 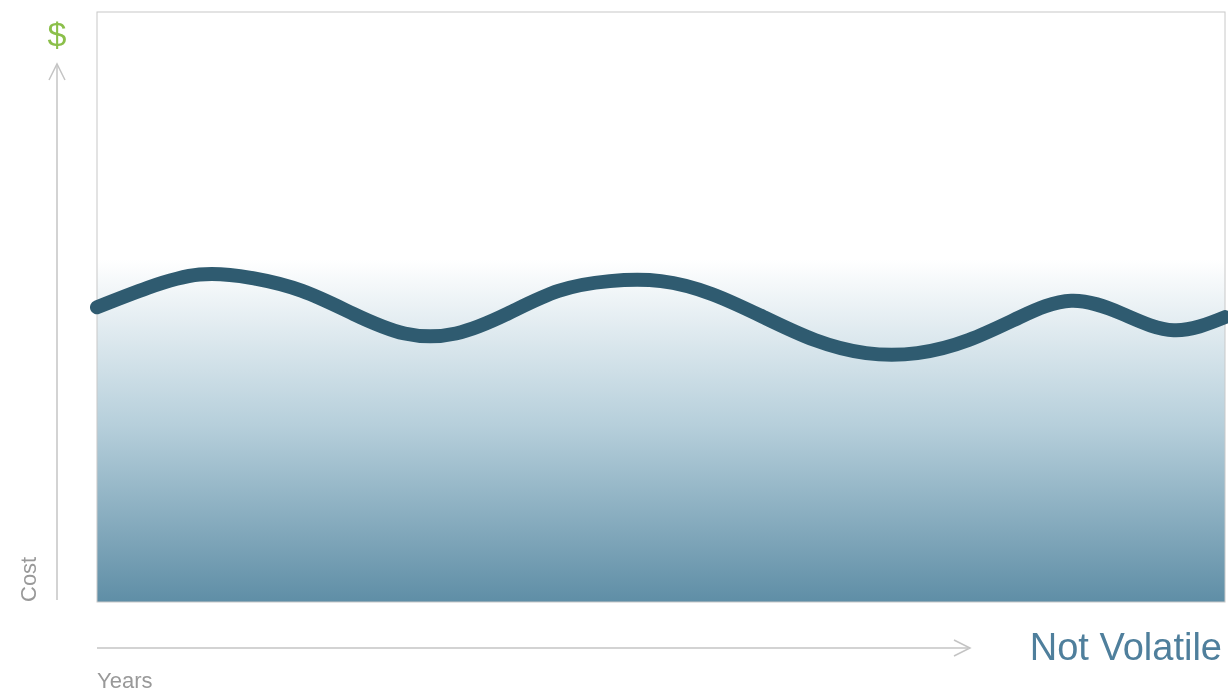 I want to click on x-axis-title: Years, so click(x=125, y=680).